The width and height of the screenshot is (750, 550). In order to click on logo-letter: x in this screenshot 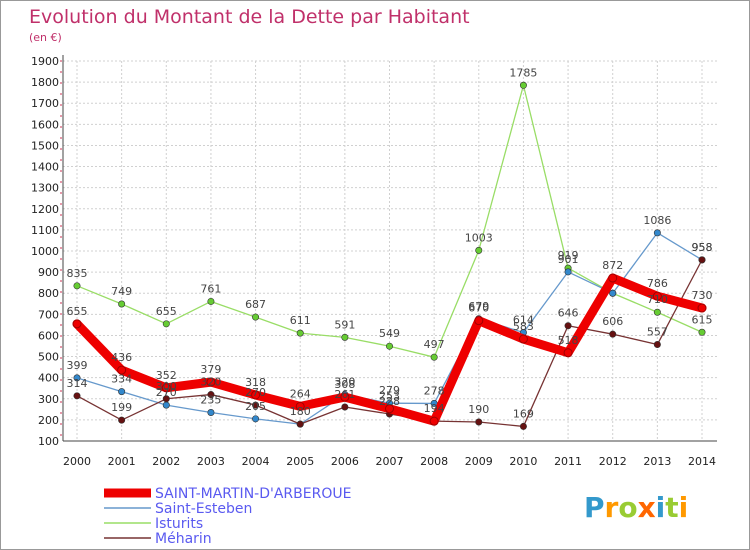, I will do `click(647, 507)`.